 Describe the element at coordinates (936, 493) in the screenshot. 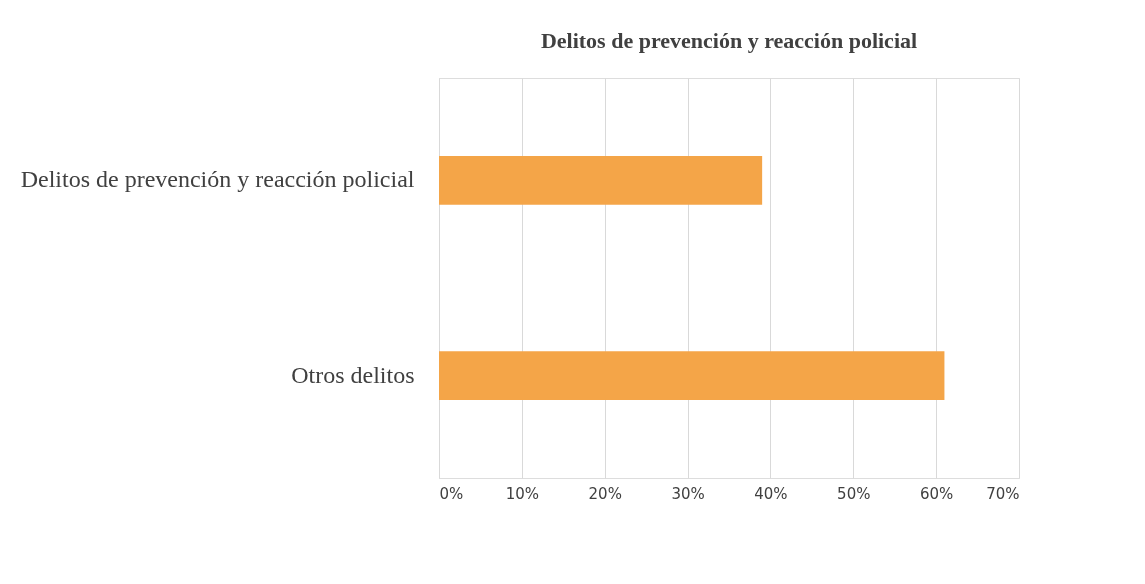

I see `x-tick-label: 60%` at that location.